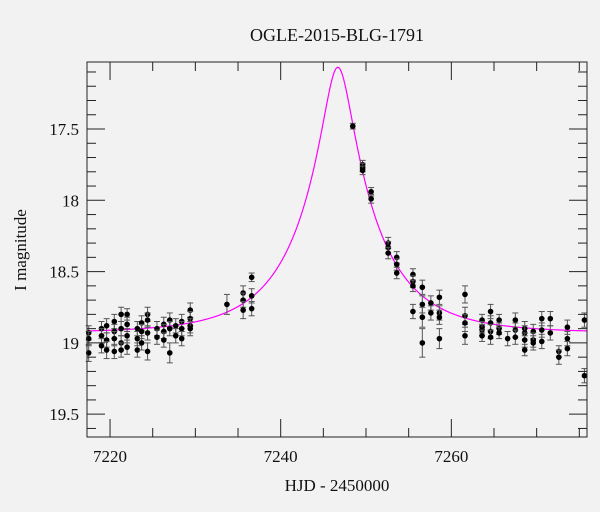 The height and width of the screenshot is (512, 600). What do you see at coordinates (281, 456) in the screenshot?
I see `x-tick-label: 7240` at bounding box center [281, 456].